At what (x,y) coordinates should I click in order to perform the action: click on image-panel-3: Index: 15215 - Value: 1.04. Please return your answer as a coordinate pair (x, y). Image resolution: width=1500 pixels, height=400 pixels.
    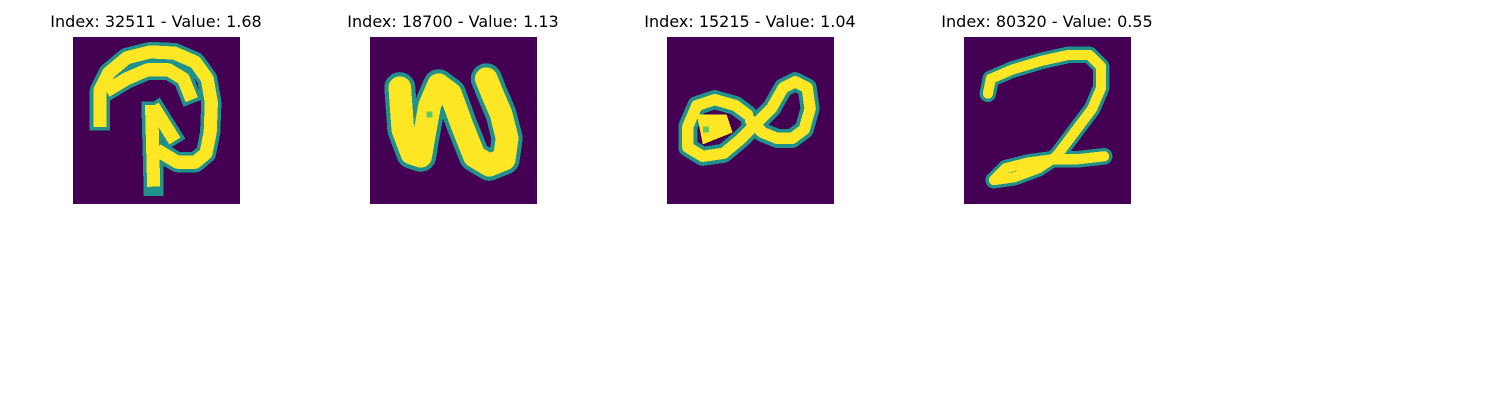
    Looking at the image, I should click on (750, 105).